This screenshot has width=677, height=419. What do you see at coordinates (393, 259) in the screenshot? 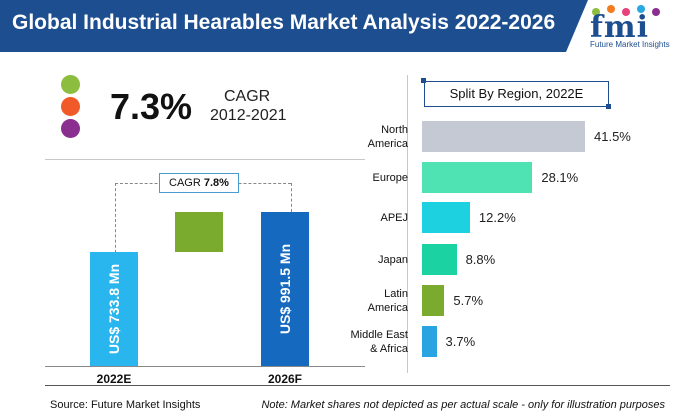
I see `region-label: Japan` at bounding box center [393, 259].